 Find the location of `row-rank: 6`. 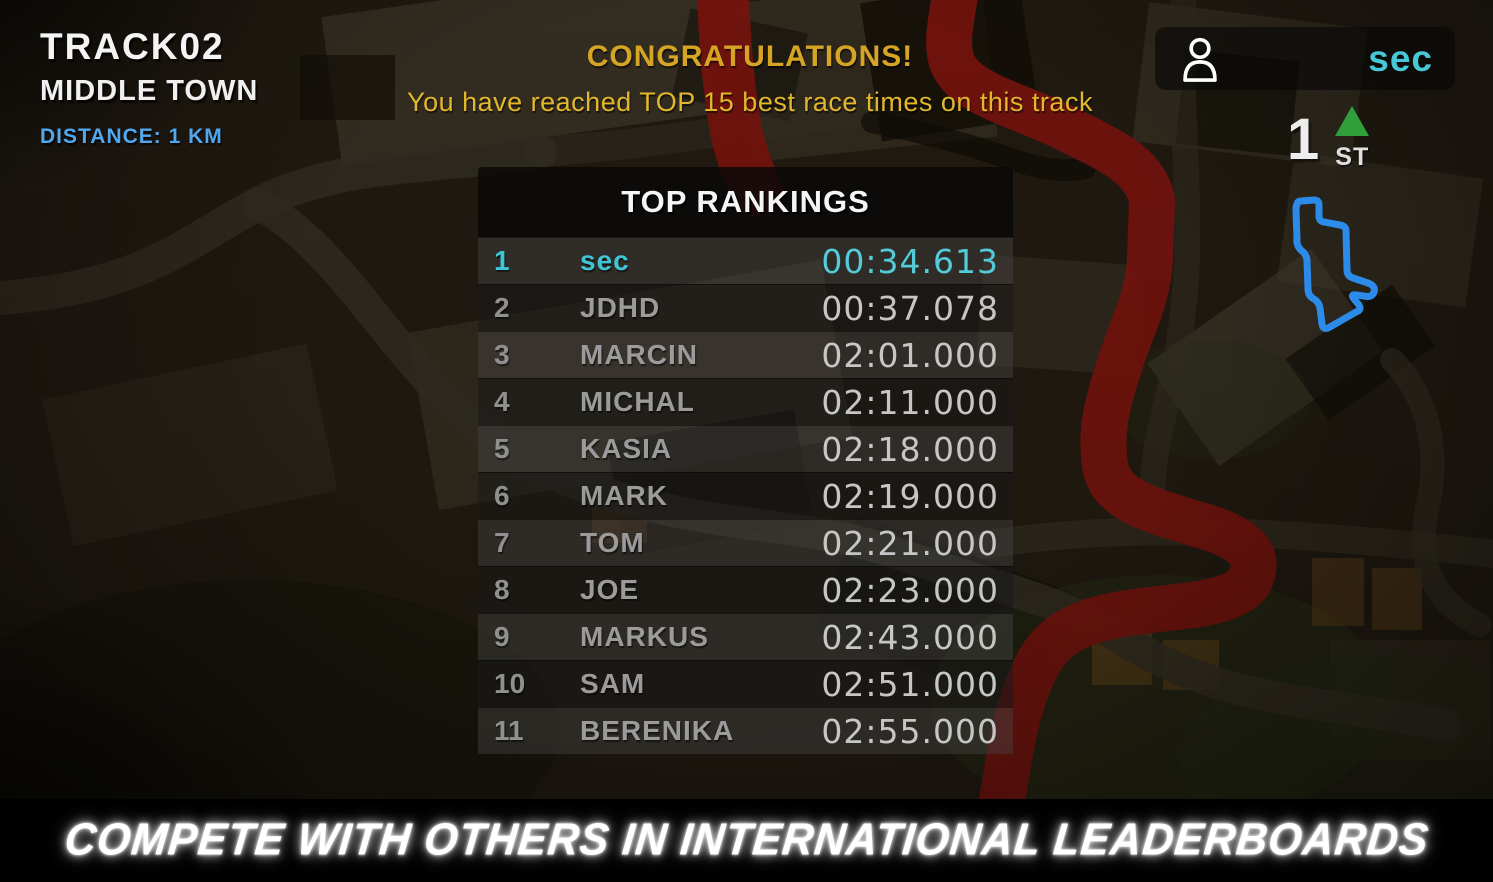

row-rank: 6 is located at coordinates (502, 495).